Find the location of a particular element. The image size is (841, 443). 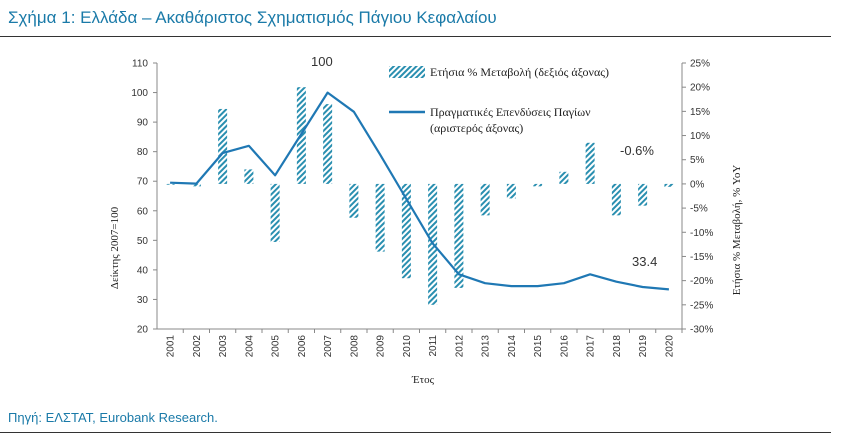

right-tick-label: 0% is located at coordinates (697, 184).